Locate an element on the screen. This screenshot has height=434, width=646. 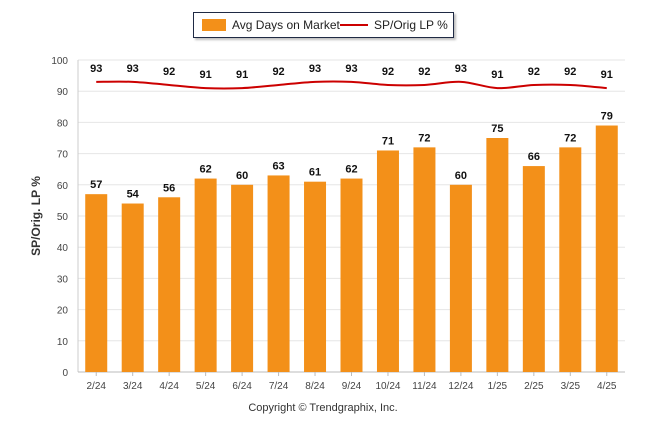
bar-value-label: 61 is located at coordinates (315, 173).